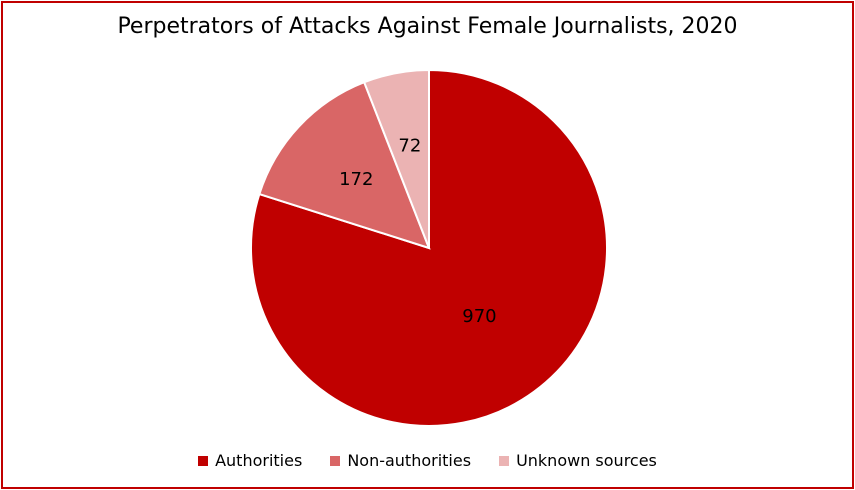 The width and height of the screenshot is (855, 490). I want to click on legend-item-non-authorities: Non-authorities, so click(400, 460).